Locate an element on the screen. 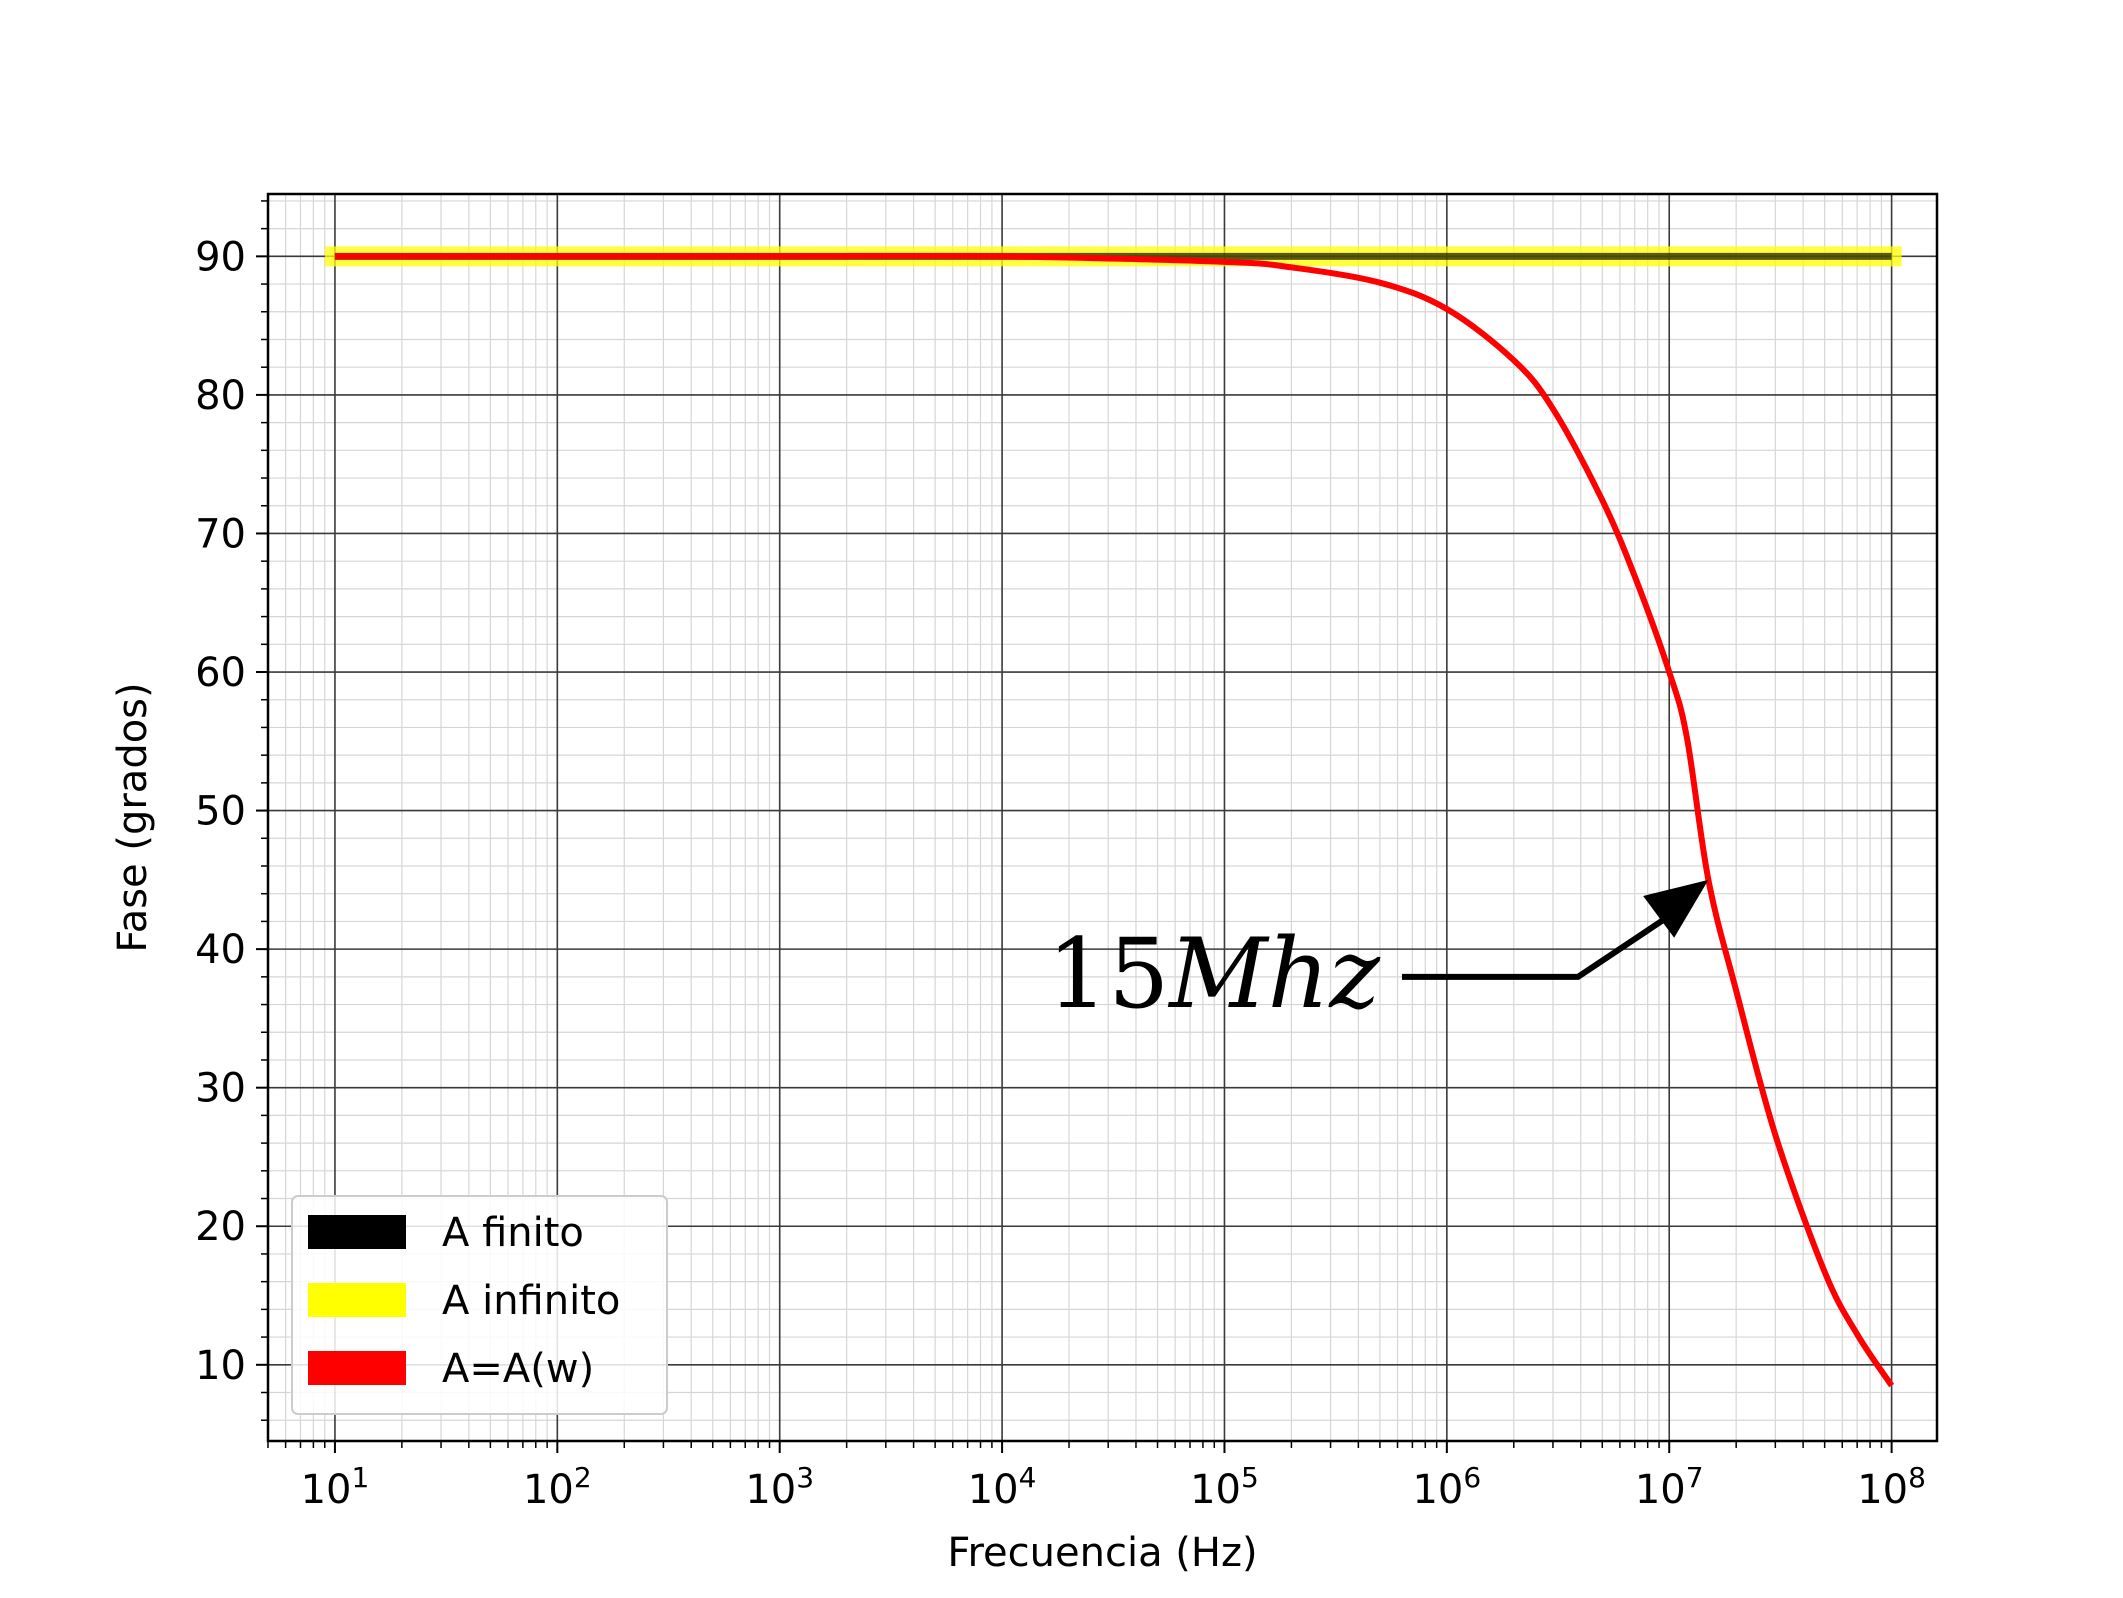 The height and width of the screenshot is (1598, 2123). y-tick-label: 90 is located at coordinates (220, 257).